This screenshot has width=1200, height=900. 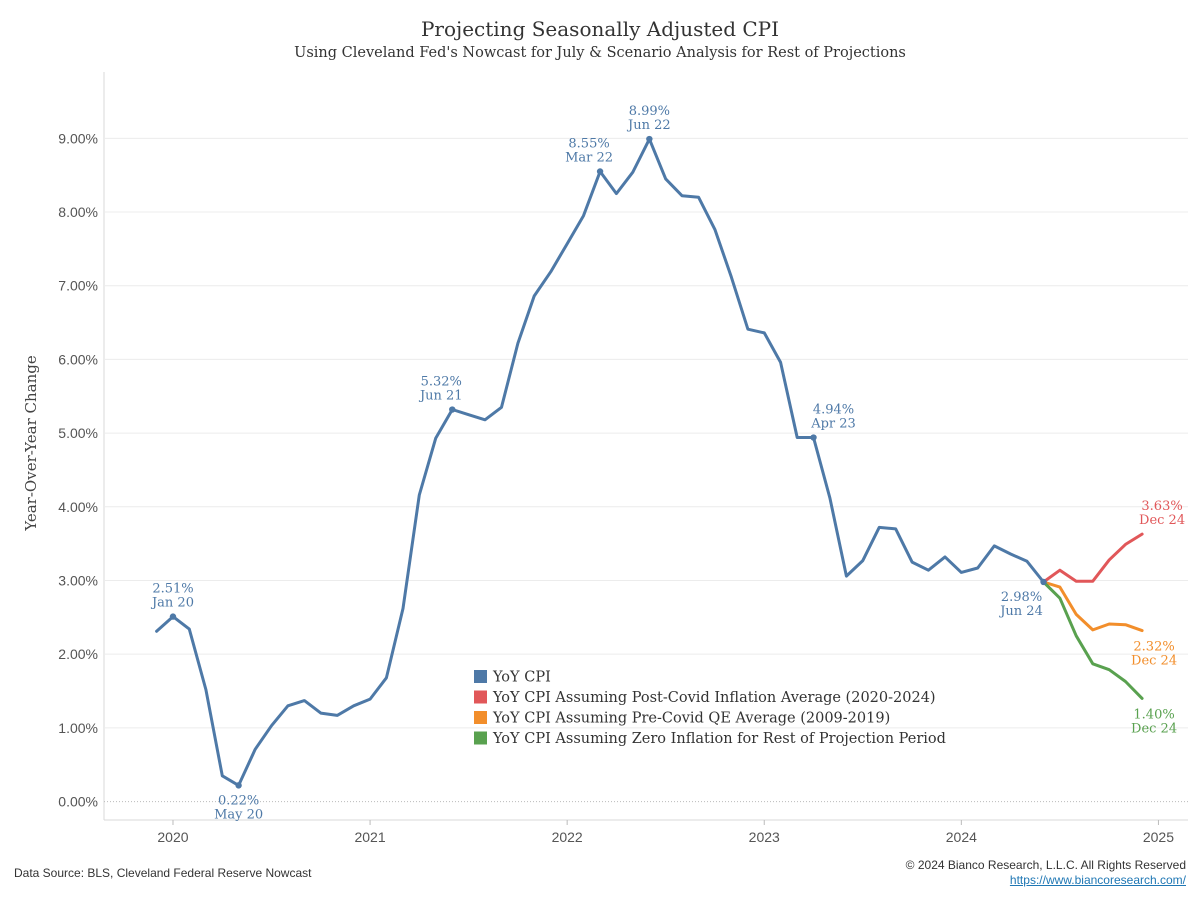 What do you see at coordinates (78, 580) in the screenshot?
I see `y-tick-label: 3.00%` at bounding box center [78, 580].